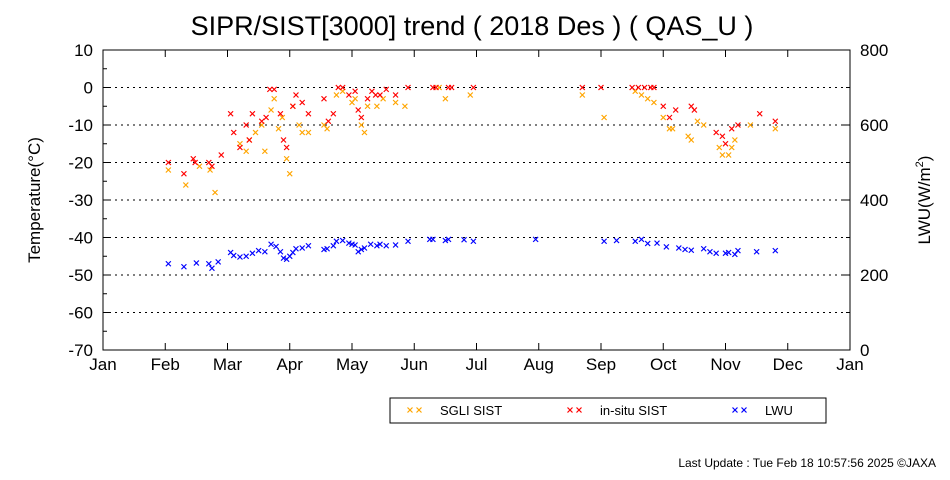  What do you see at coordinates (80, 125) in the screenshot?
I see `y-tick-label: -10` at bounding box center [80, 125].